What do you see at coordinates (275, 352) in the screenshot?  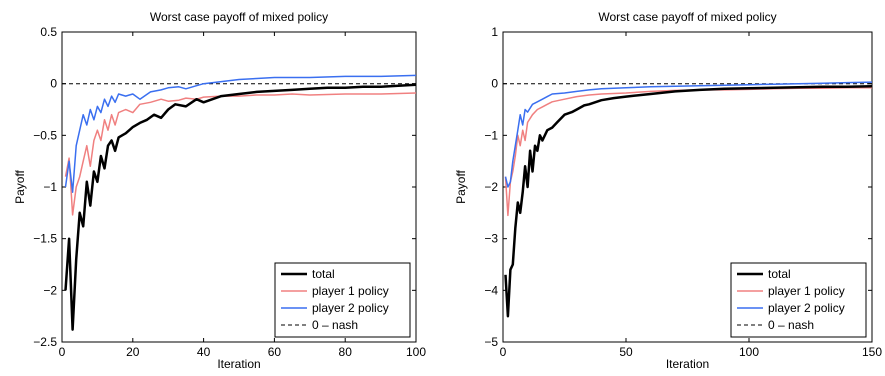 I see `x-tick-label: 60` at bounding box center [275, 352].